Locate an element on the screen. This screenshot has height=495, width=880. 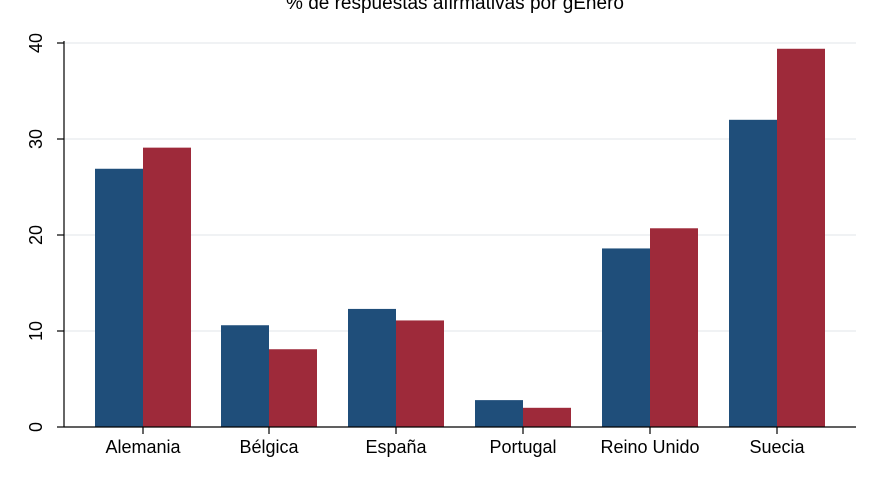
y-tick-label-20: 20 is located at coordinates (36, 235).